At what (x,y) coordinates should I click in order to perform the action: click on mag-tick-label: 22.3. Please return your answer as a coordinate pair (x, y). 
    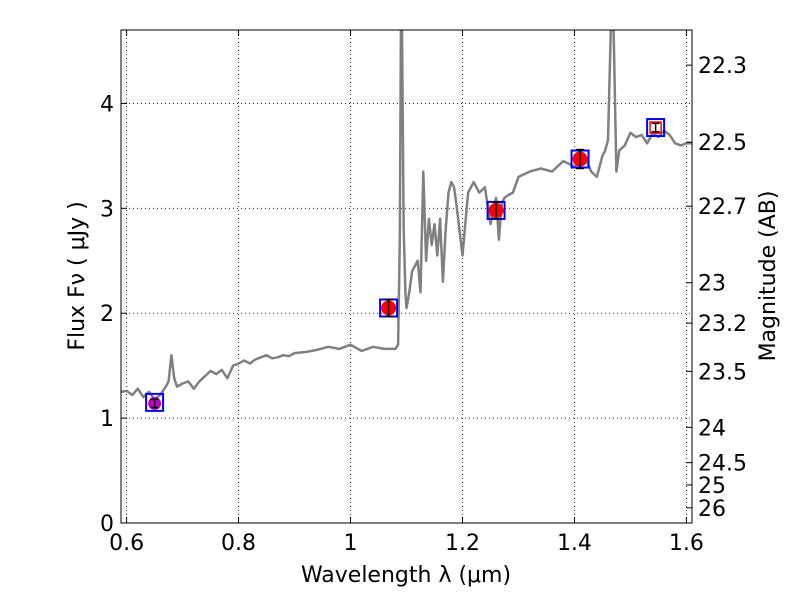
    Looking at the image, I should click on (722, 66).